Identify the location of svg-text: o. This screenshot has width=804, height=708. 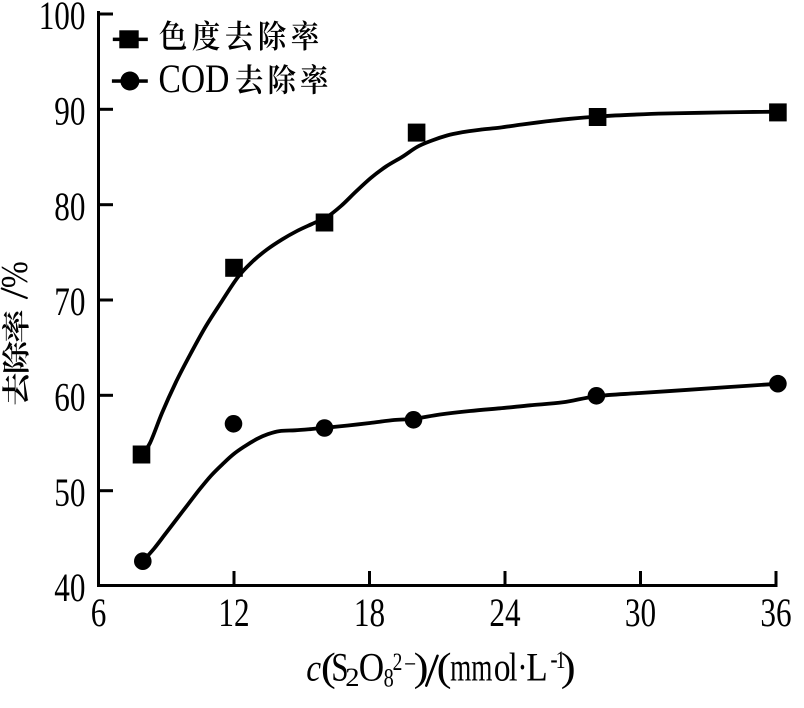
(502, 667).